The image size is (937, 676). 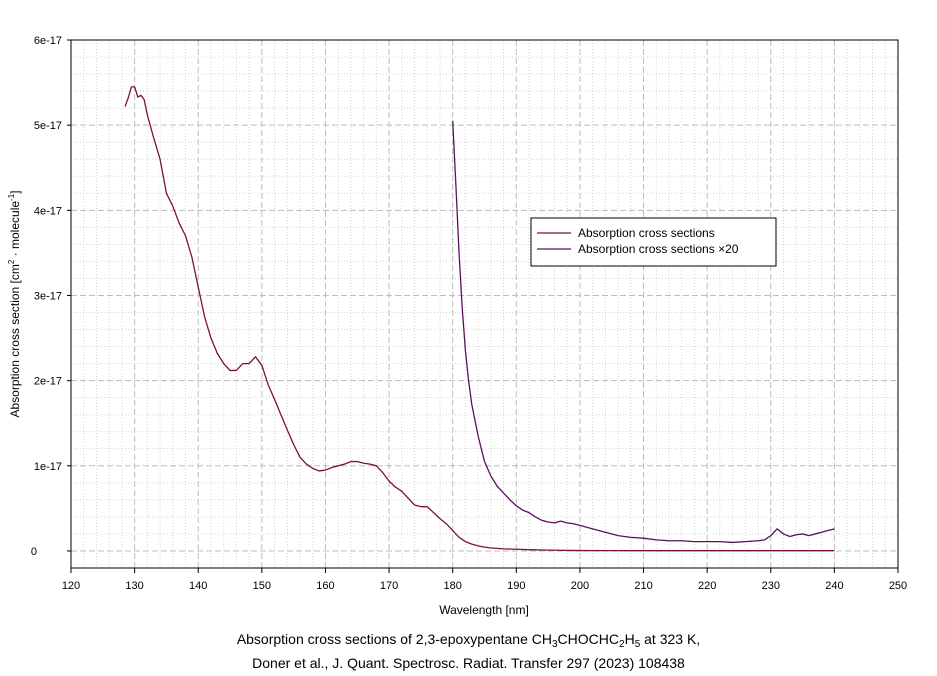 I want to click on x-tick-label: 130, so click(x=134, y=586).